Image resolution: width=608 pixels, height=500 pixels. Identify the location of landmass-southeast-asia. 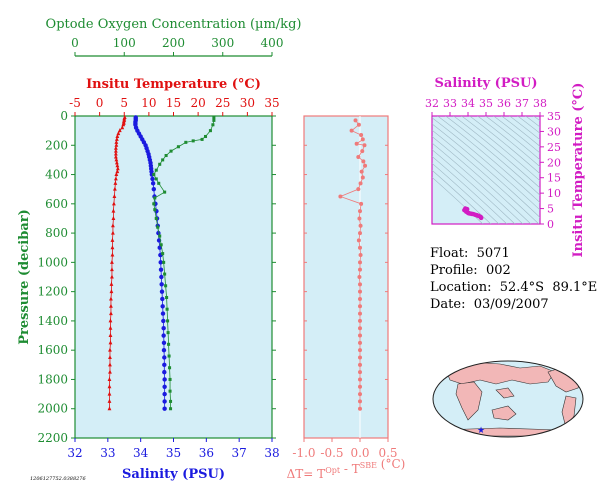
(505, 393).